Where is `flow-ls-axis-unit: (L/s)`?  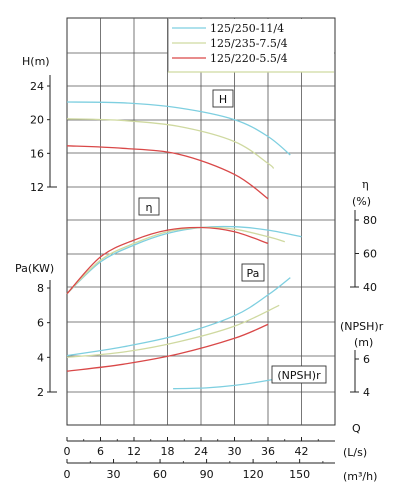
flow-ls-axis-unit: (L/s) is located at coordinates (355, 452).